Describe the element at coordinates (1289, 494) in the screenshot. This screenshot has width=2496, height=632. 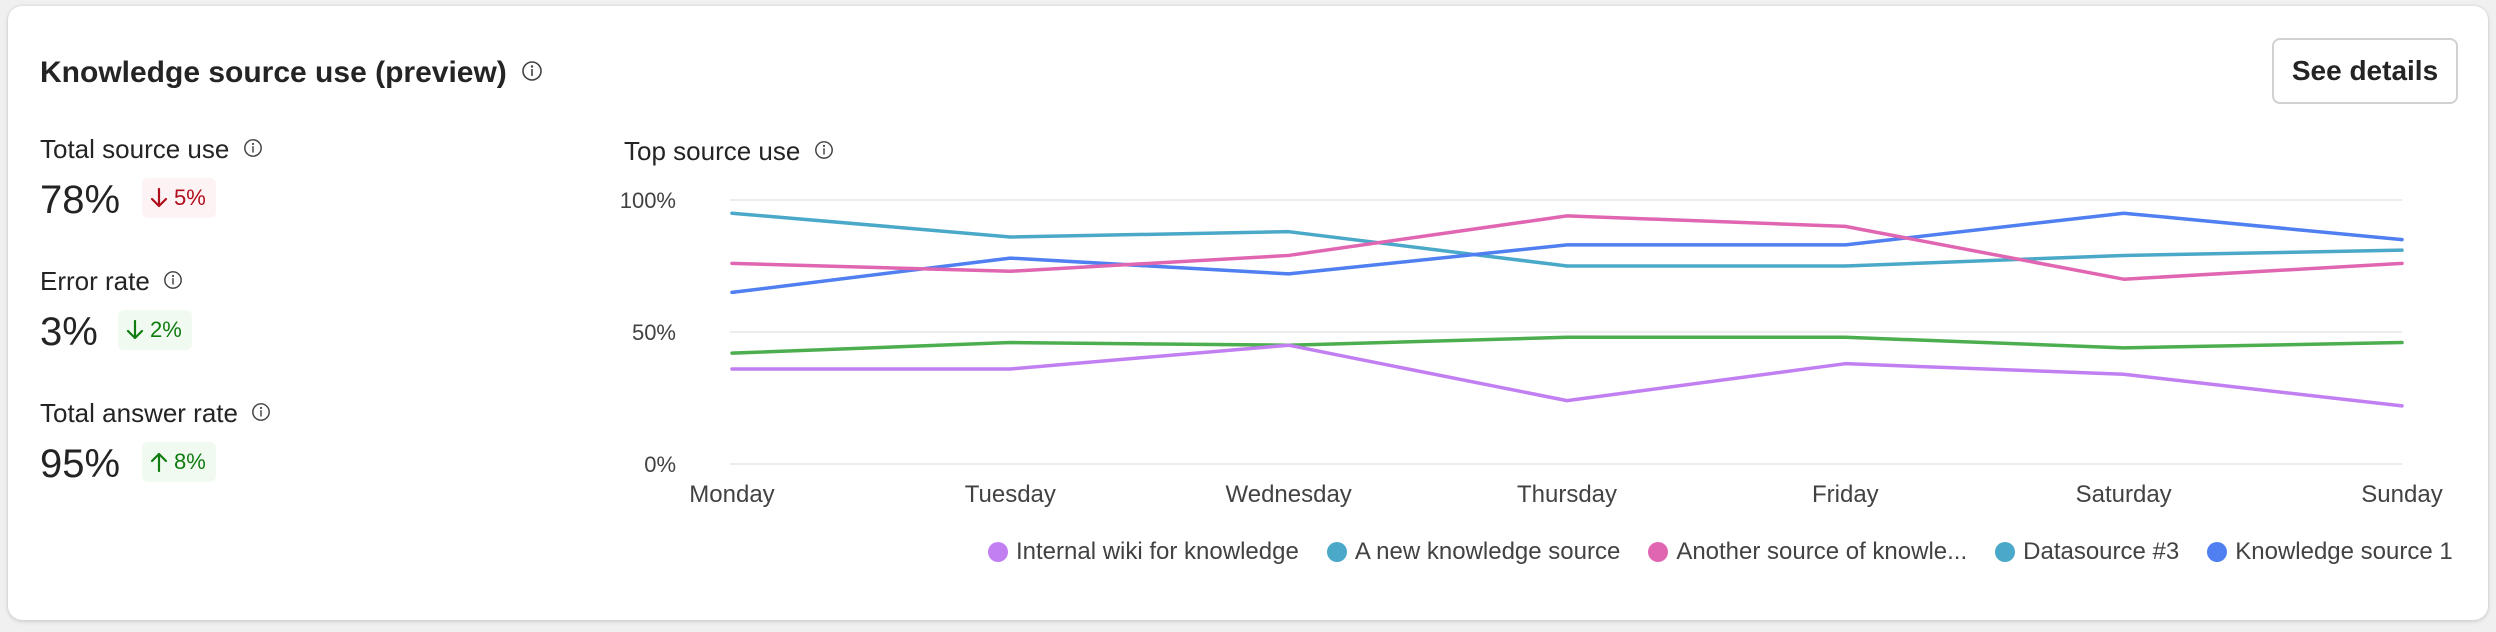
I see `x-tick-label: Wednesday` at that location.